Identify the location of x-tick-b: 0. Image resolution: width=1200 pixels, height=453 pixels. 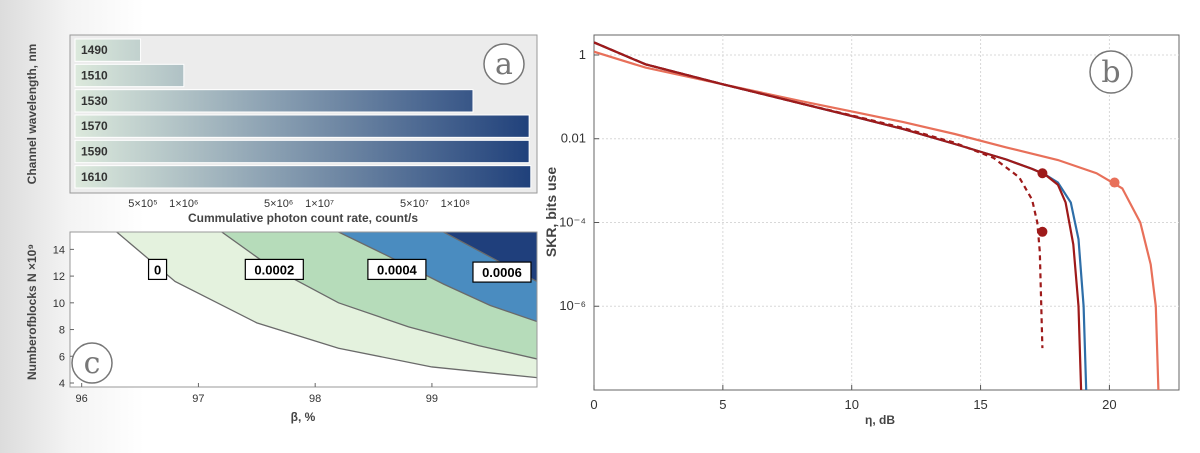
(593, 404).